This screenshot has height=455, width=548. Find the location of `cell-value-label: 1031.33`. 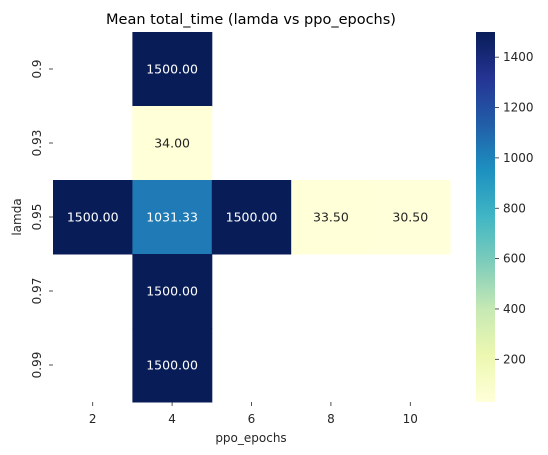

cell-value-label: 1031.33 is located at coordinates (172, 217).